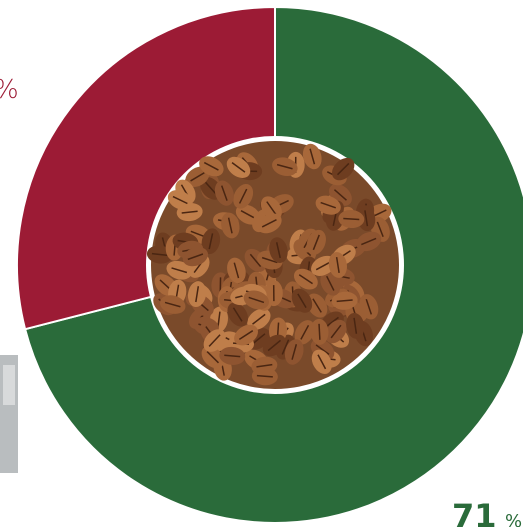  Describe the element at coordinates (474, 512) in the screenshot. I see `value-label: 71` at that location.